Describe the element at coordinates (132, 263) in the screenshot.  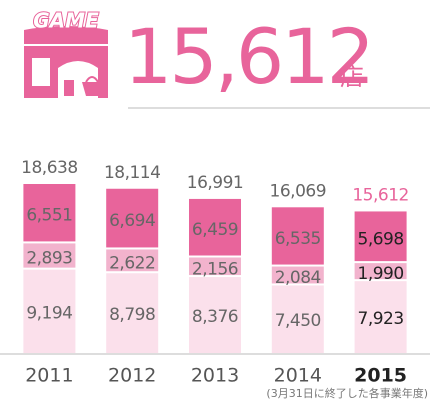
I see `segment-label: 2,622` at that location.